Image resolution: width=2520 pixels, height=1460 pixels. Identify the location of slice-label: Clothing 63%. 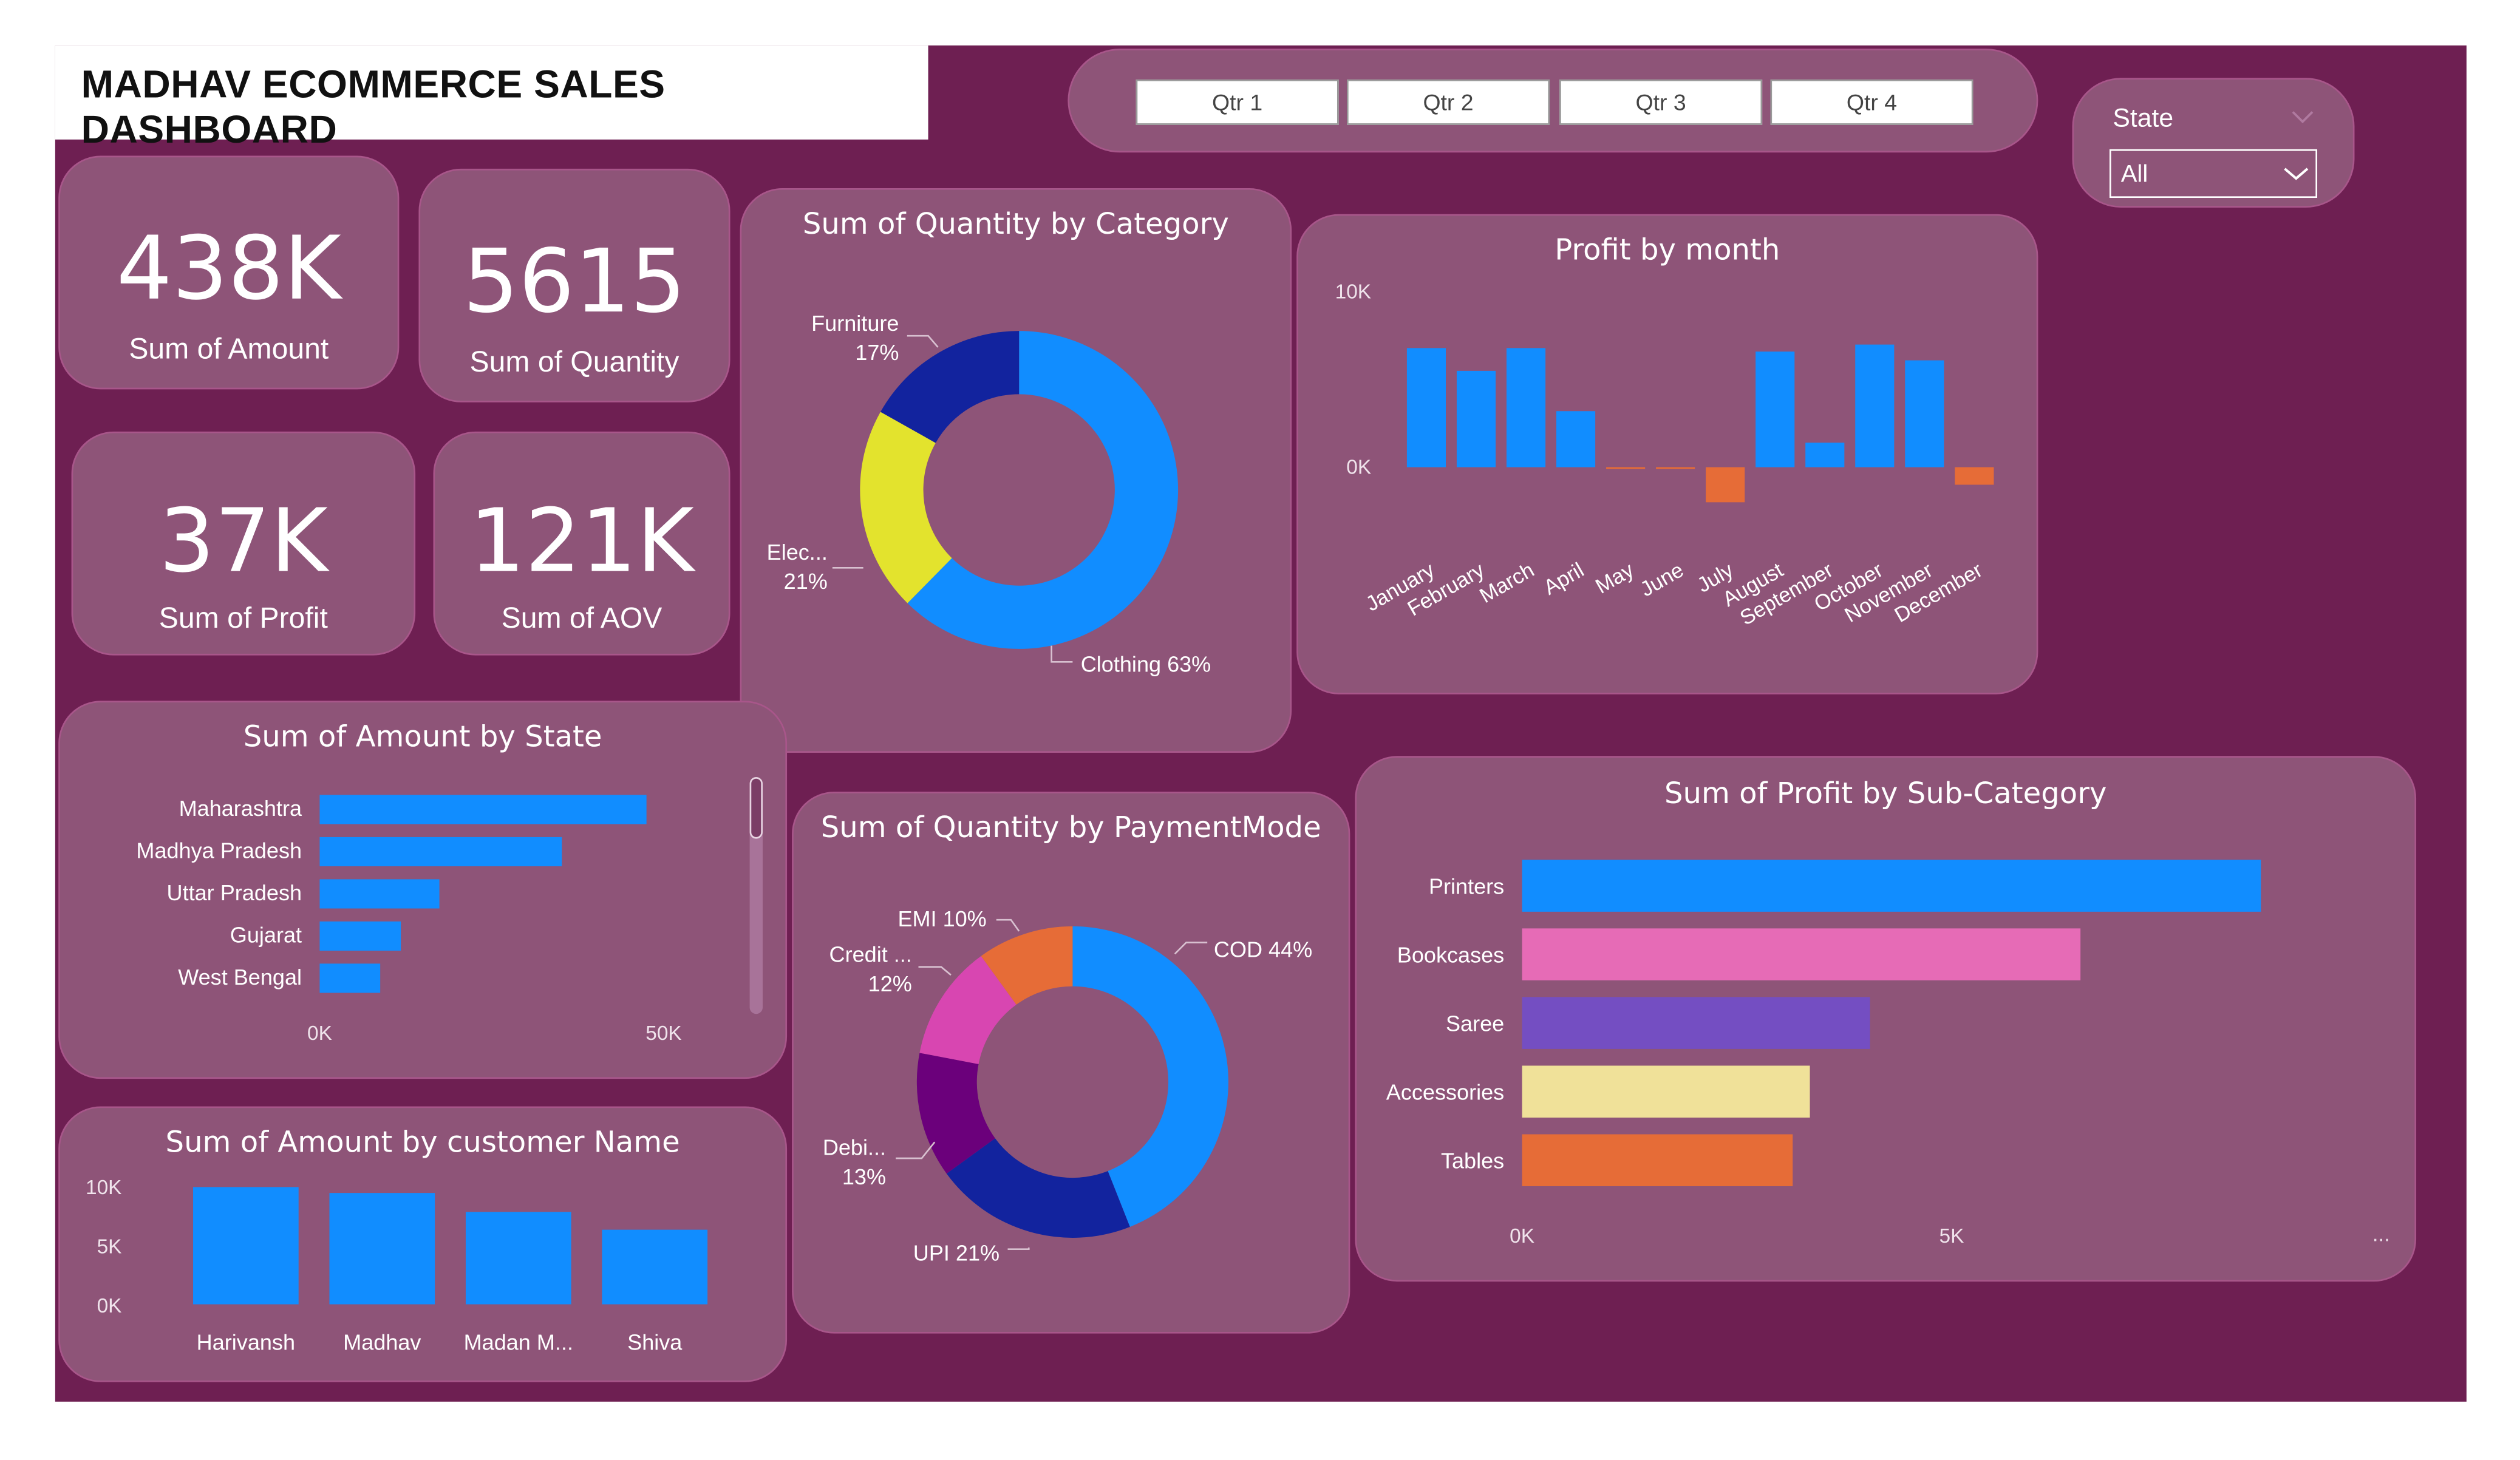
(1146, 663).